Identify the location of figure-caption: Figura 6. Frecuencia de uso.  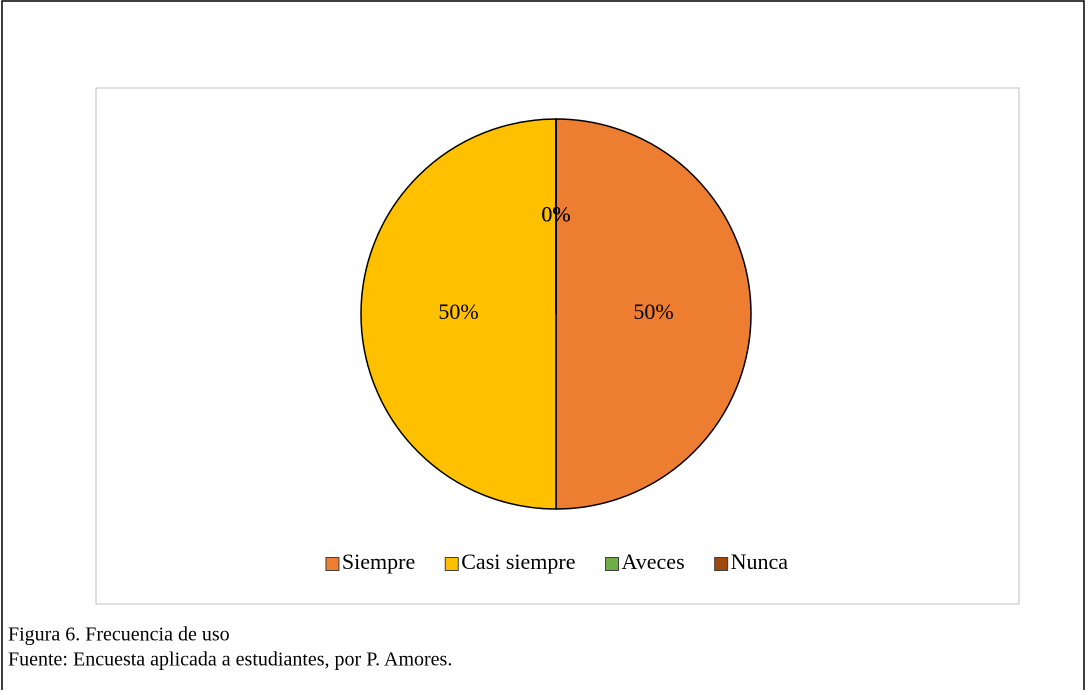
(119, 635).